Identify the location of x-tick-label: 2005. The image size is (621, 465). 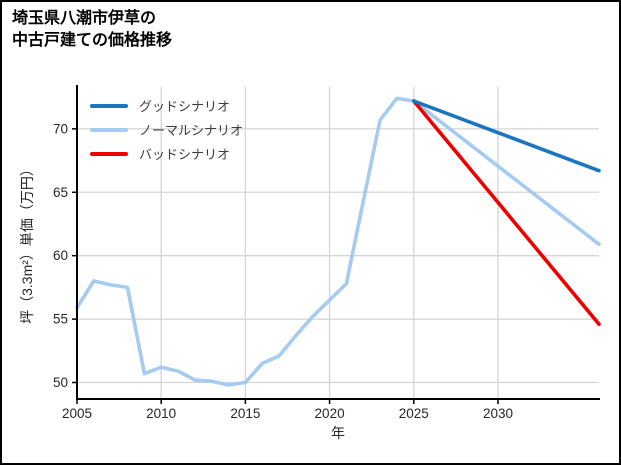
(77, 413).